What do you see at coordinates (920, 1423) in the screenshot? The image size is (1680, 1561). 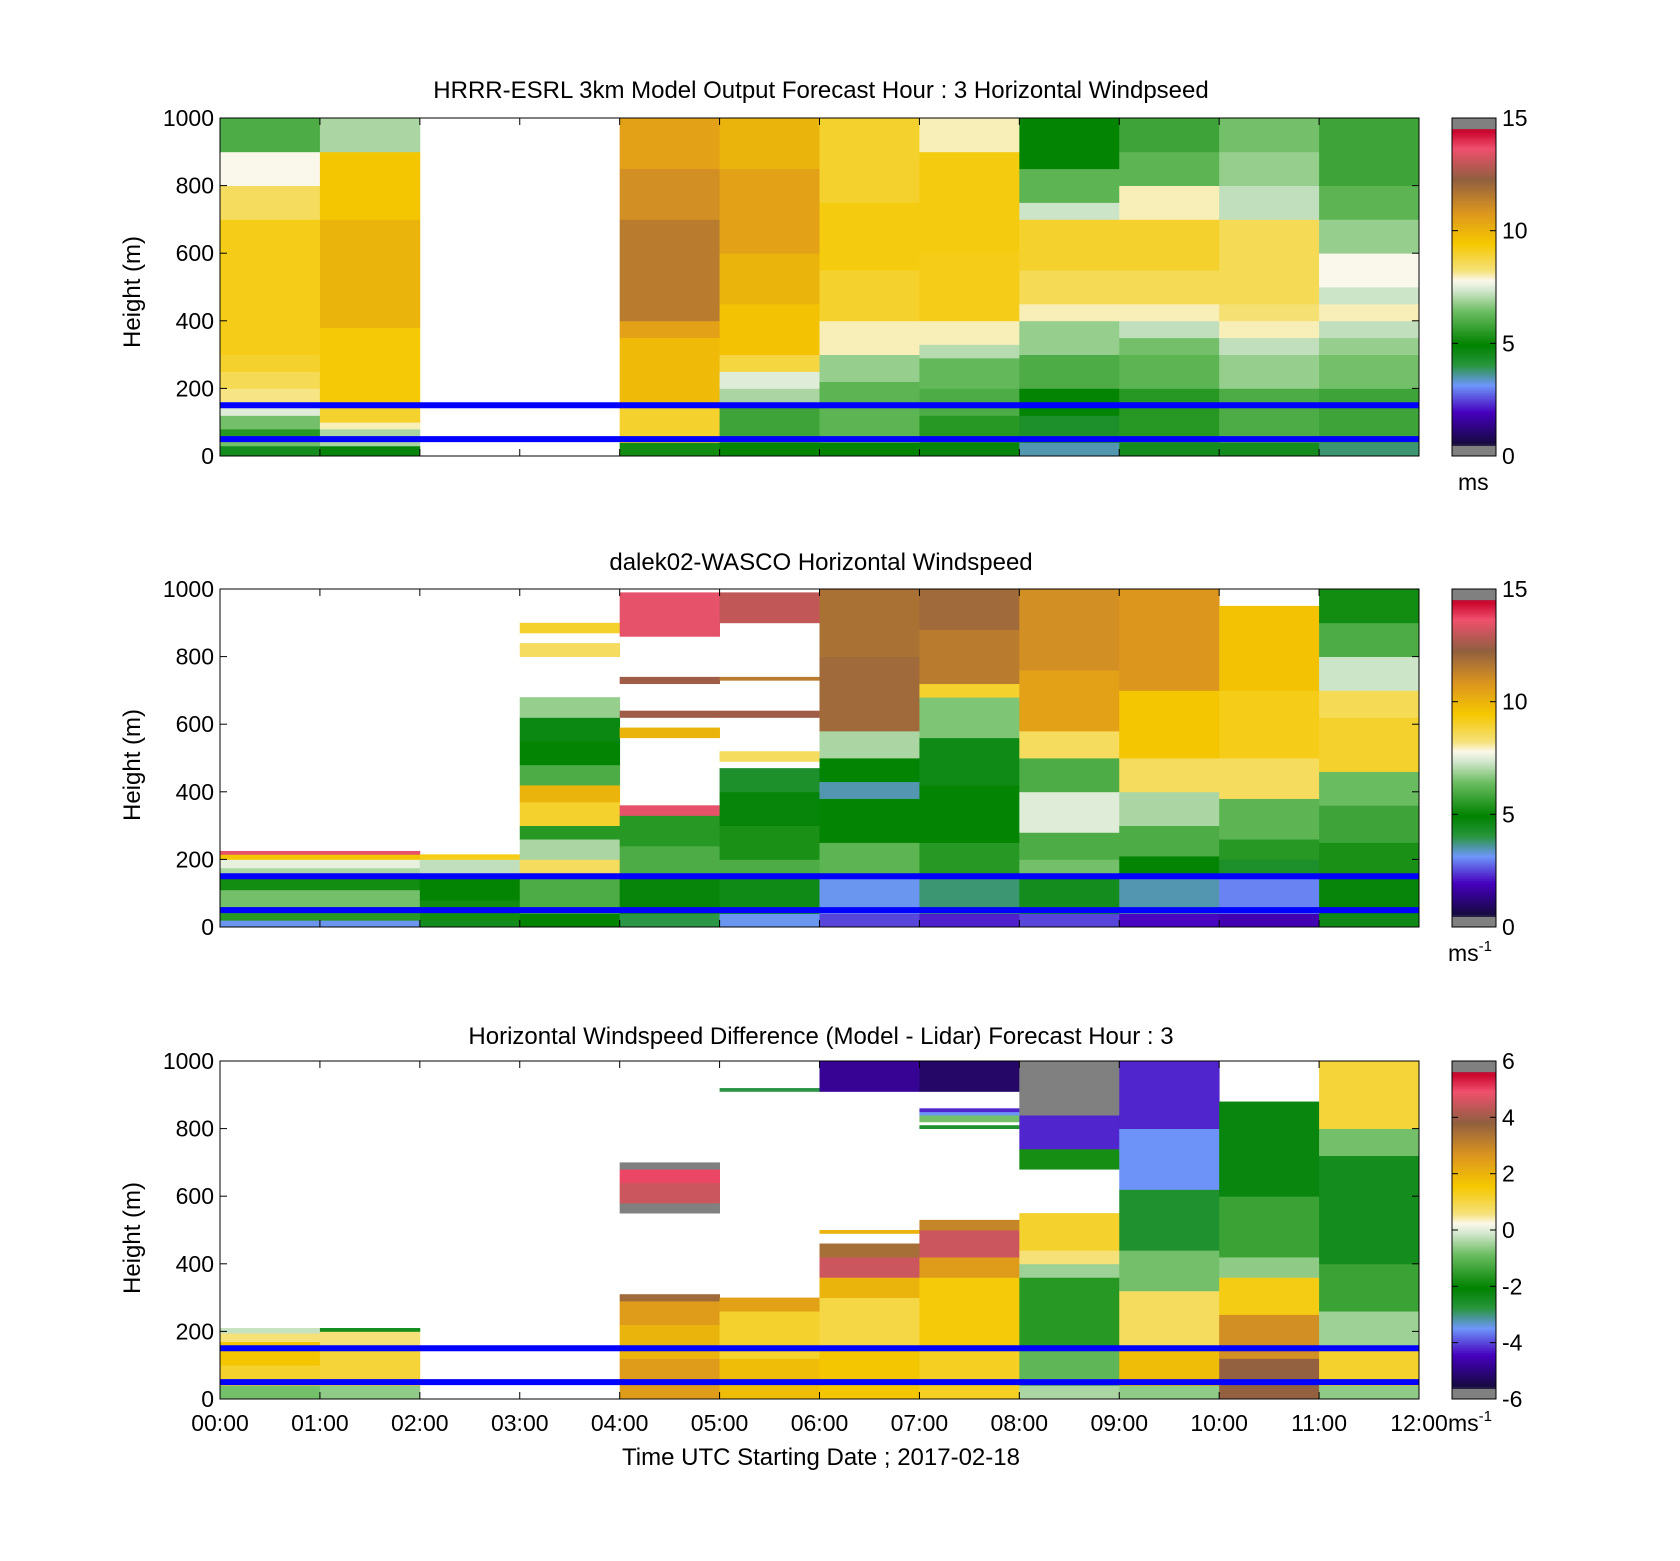 I see `x-tick-label: 07:00` at bounding box center [920, 1423].